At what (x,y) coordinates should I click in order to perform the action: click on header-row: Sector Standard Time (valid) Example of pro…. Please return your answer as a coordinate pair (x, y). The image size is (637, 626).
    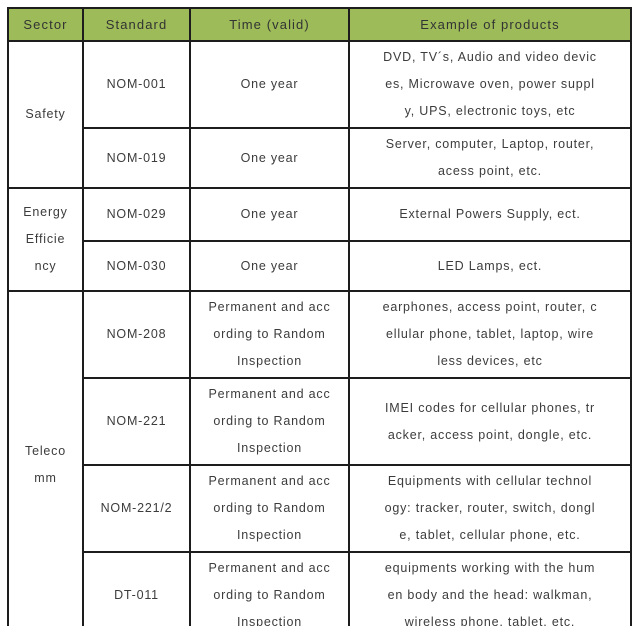
    Looking at the image, I should click on (319, 24).